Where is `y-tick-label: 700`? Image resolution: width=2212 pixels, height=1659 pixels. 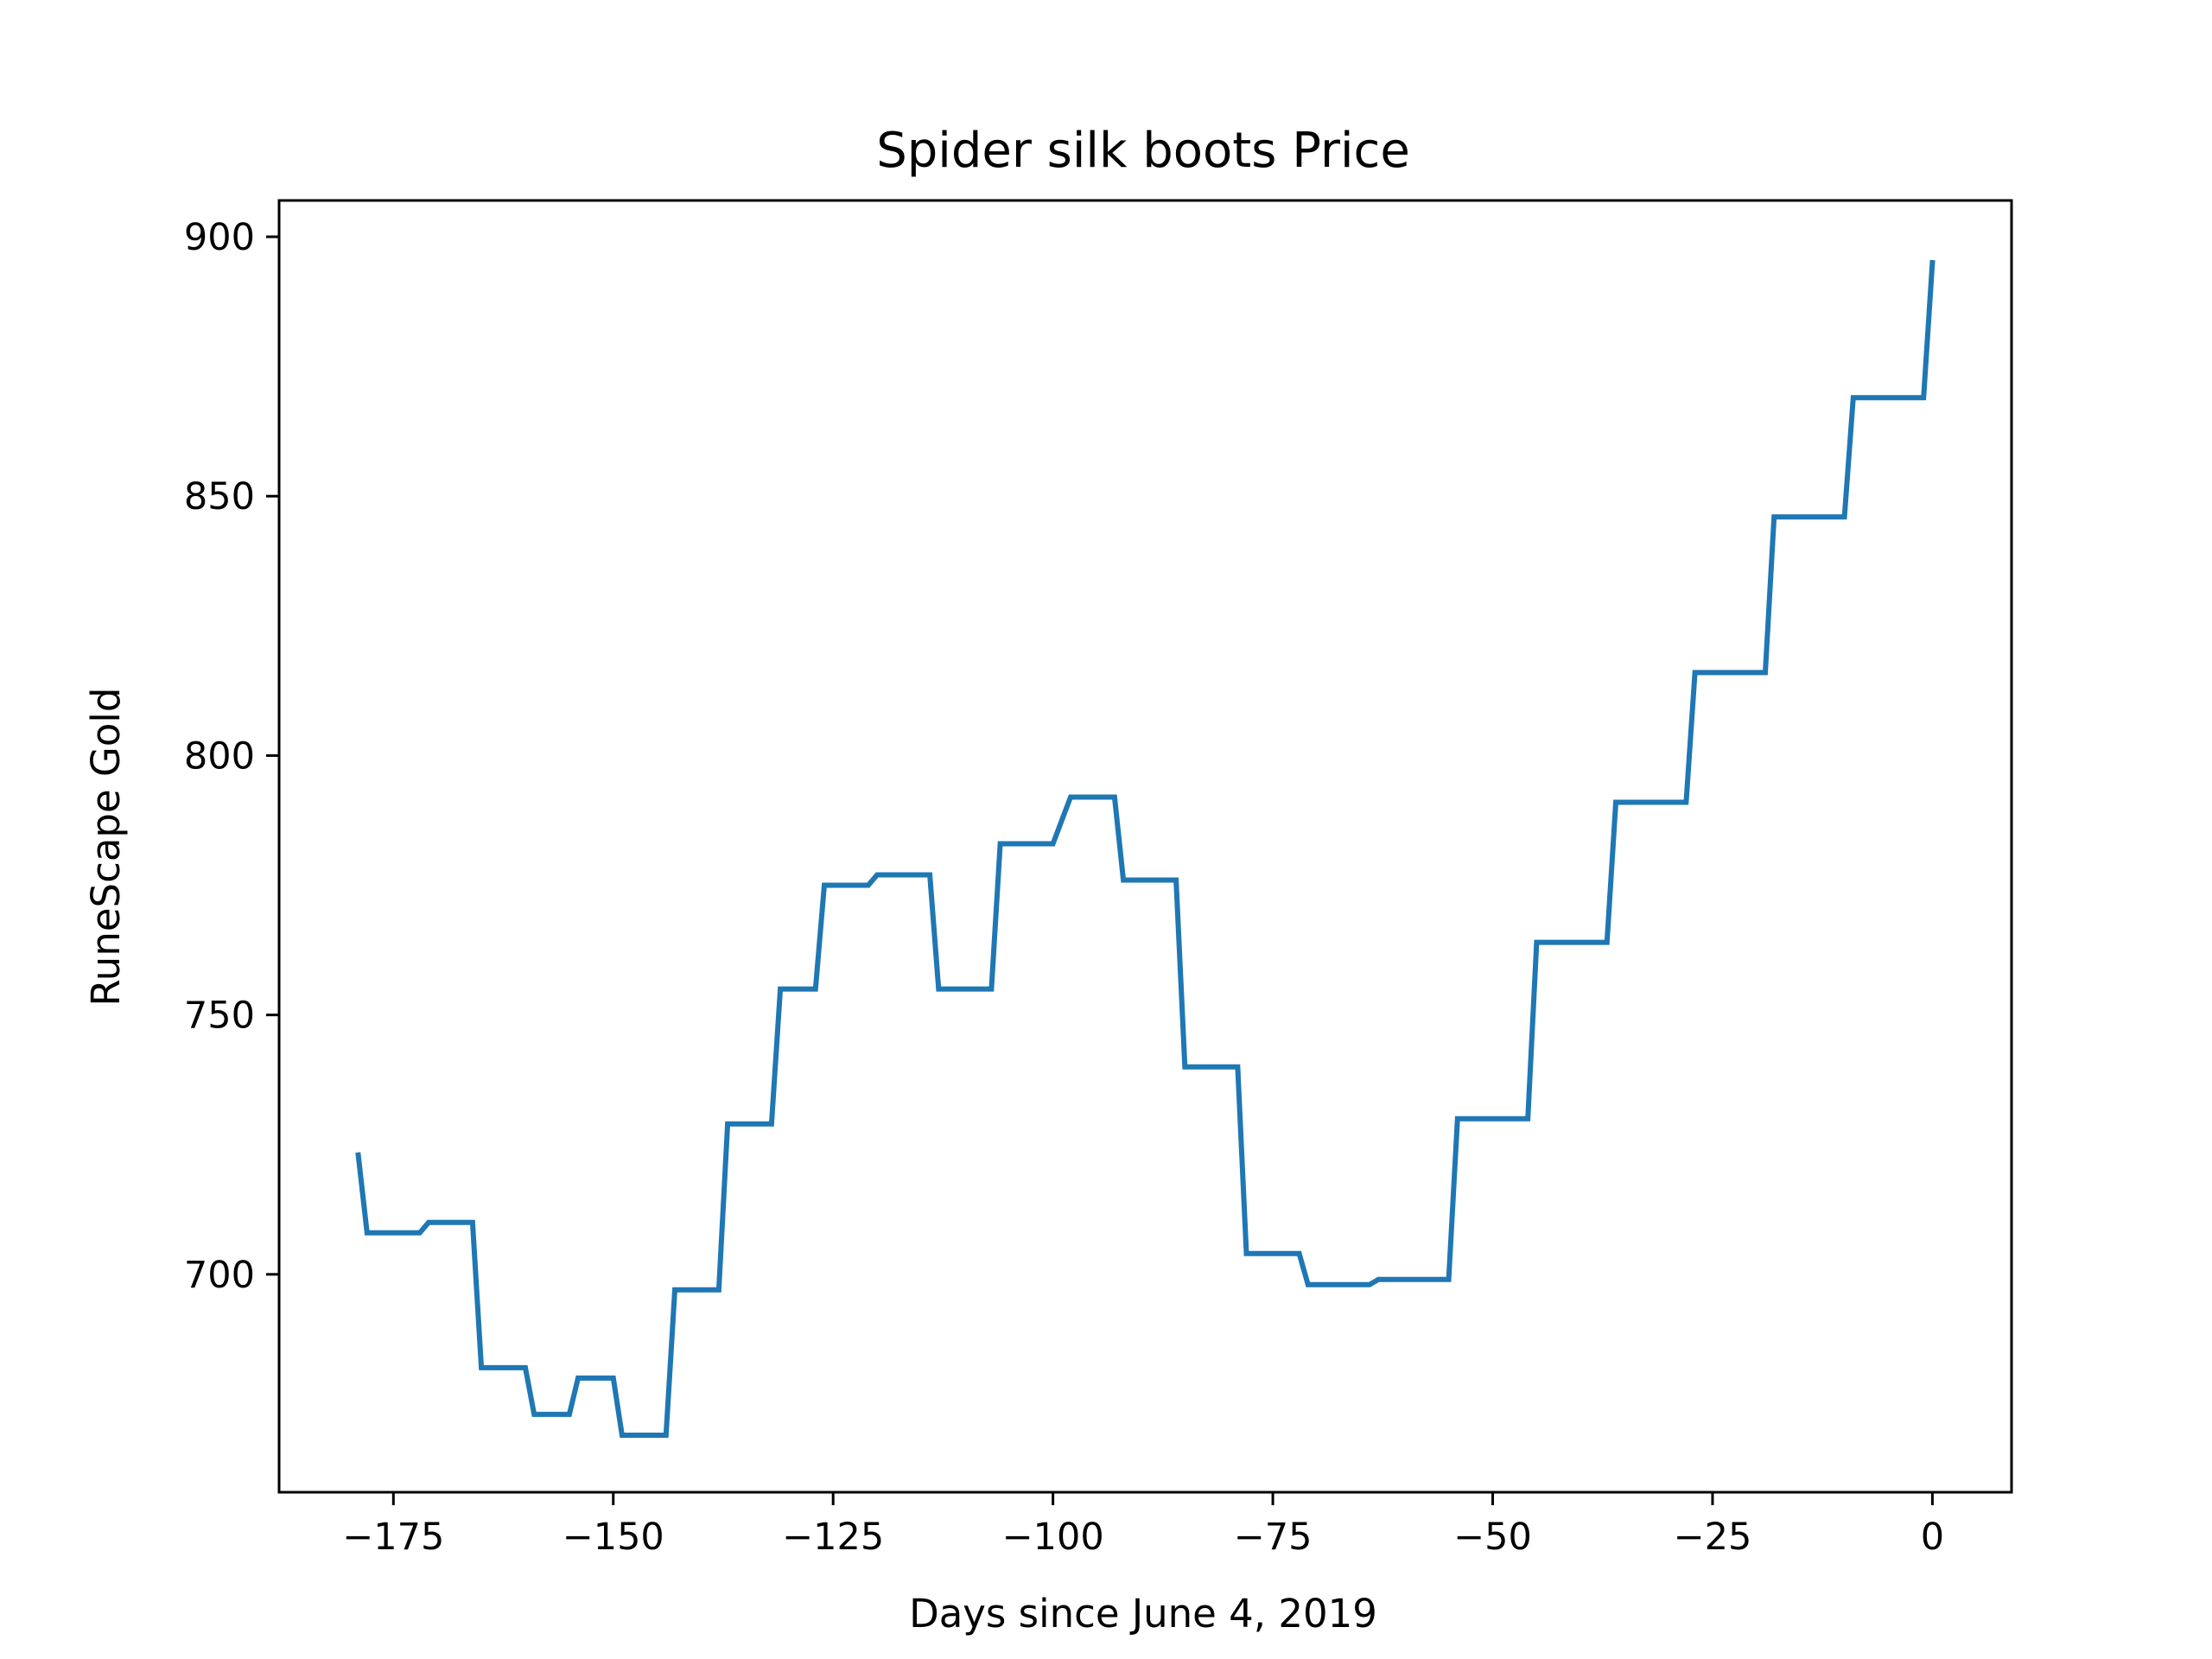
y-tick-label: 700 is located at coordinates (219, 1275).